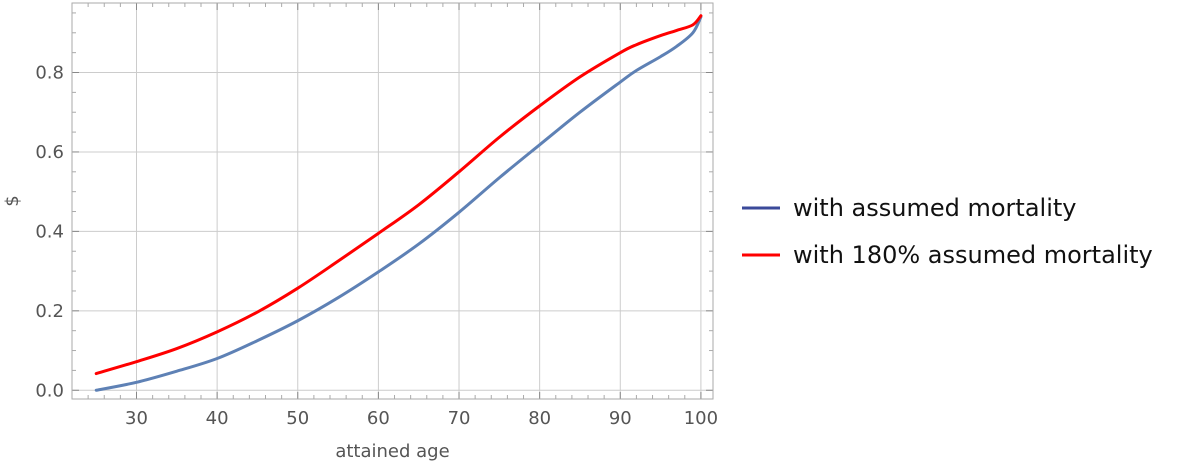  I want to click on x-axis-title: attained age, so click(392, 451).